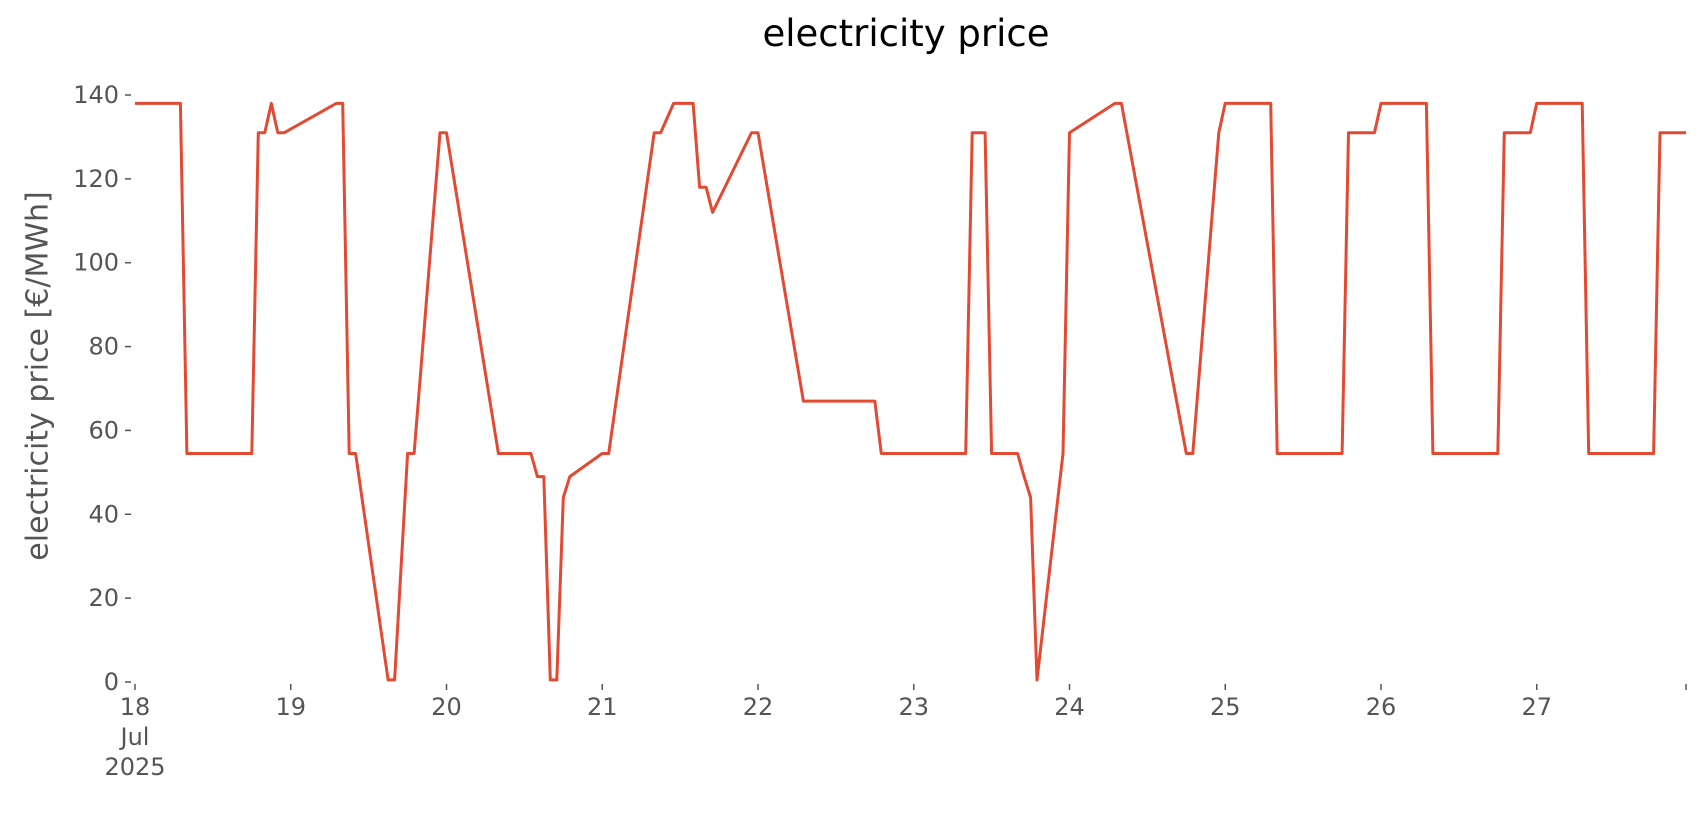  Describe the element at coordinates (103, 598) in the screenshot. I see `y-tick-label: 20` at that location.